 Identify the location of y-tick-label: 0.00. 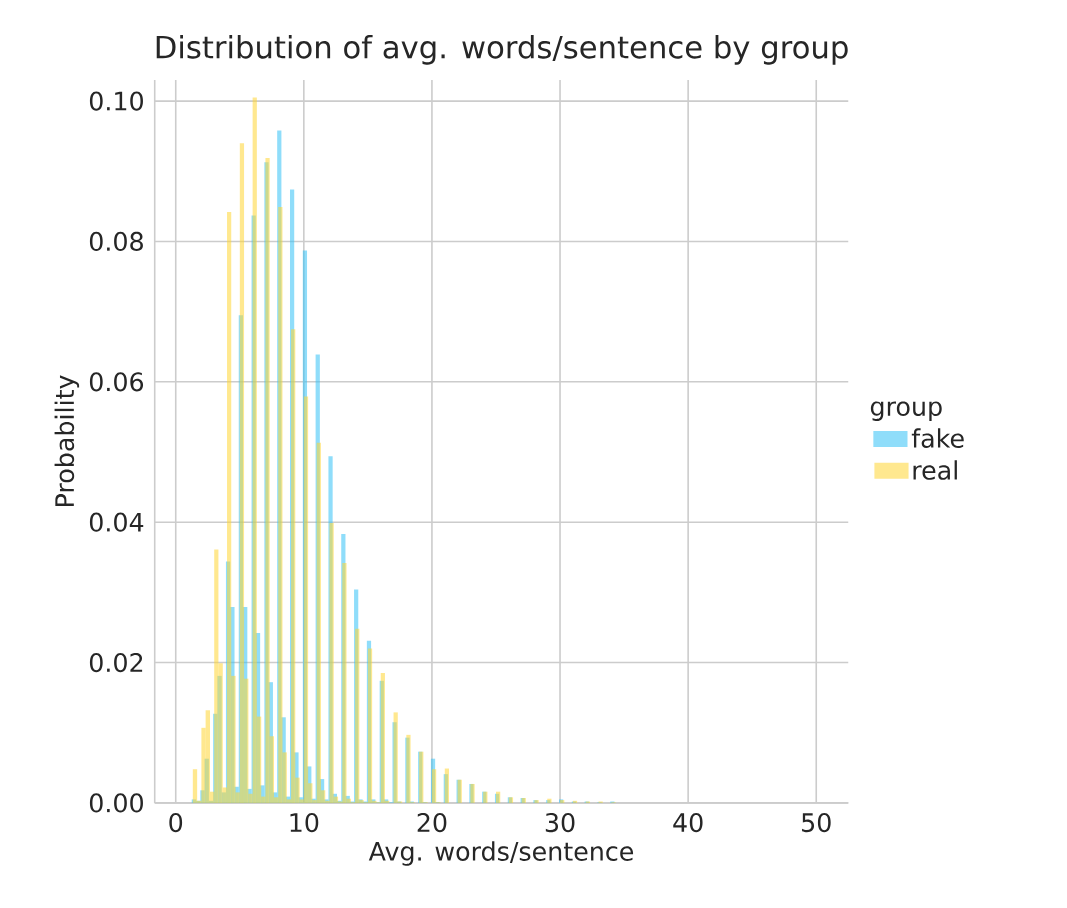
(116, 803).